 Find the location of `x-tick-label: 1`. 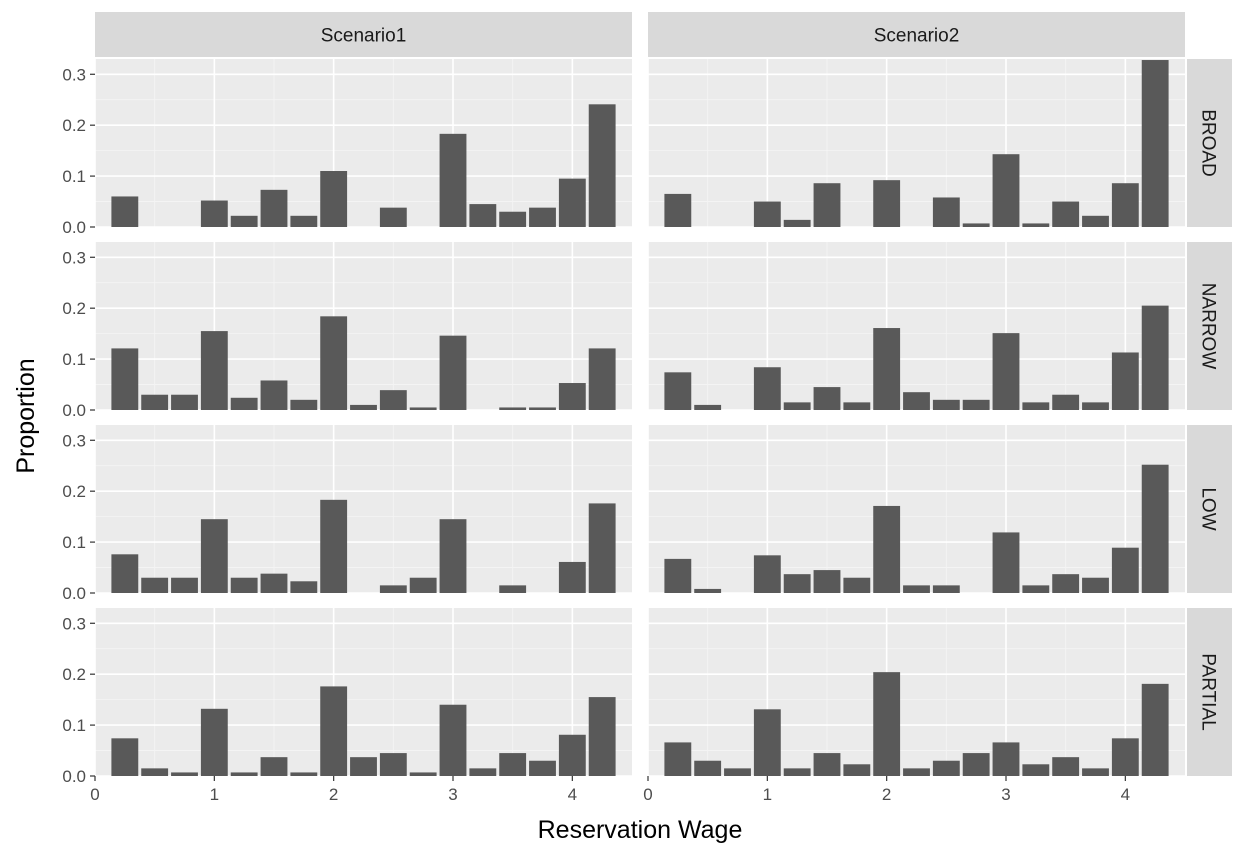

x-tick-label: 1 is located at coordinates (767, 794).